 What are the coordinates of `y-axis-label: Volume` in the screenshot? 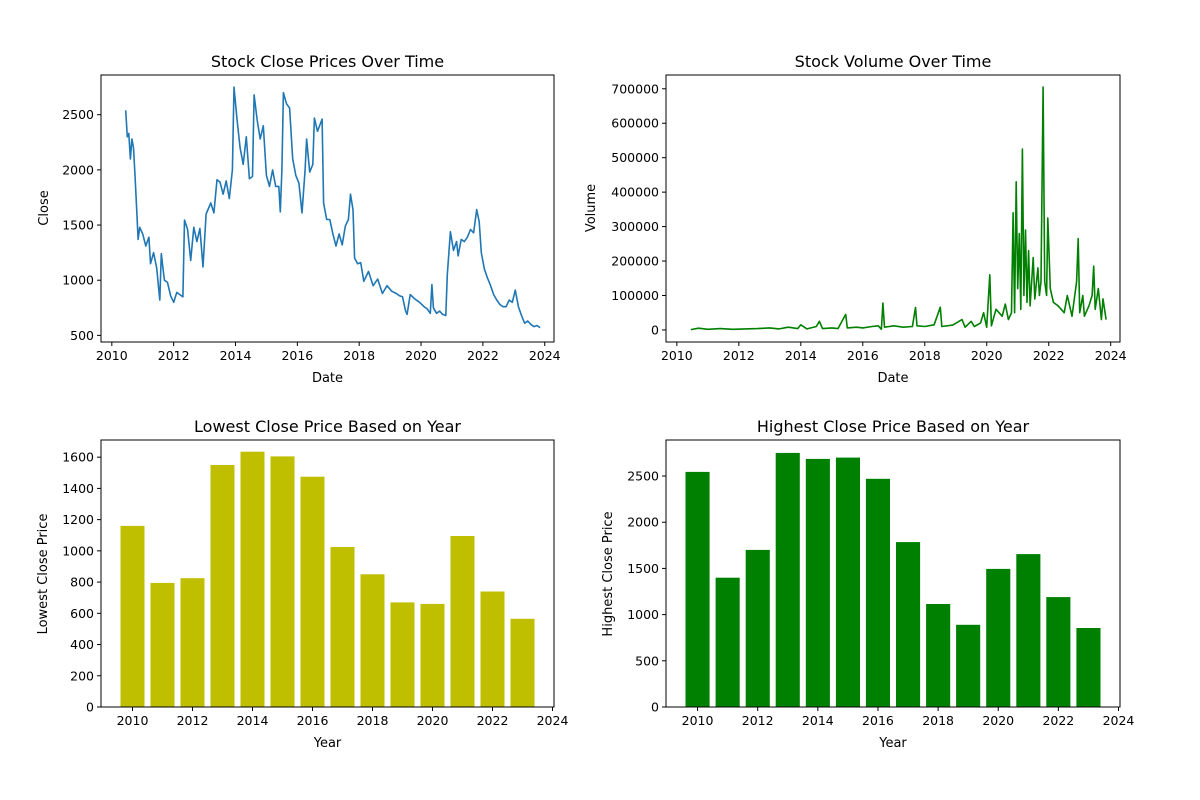 It's located at (591, 208).